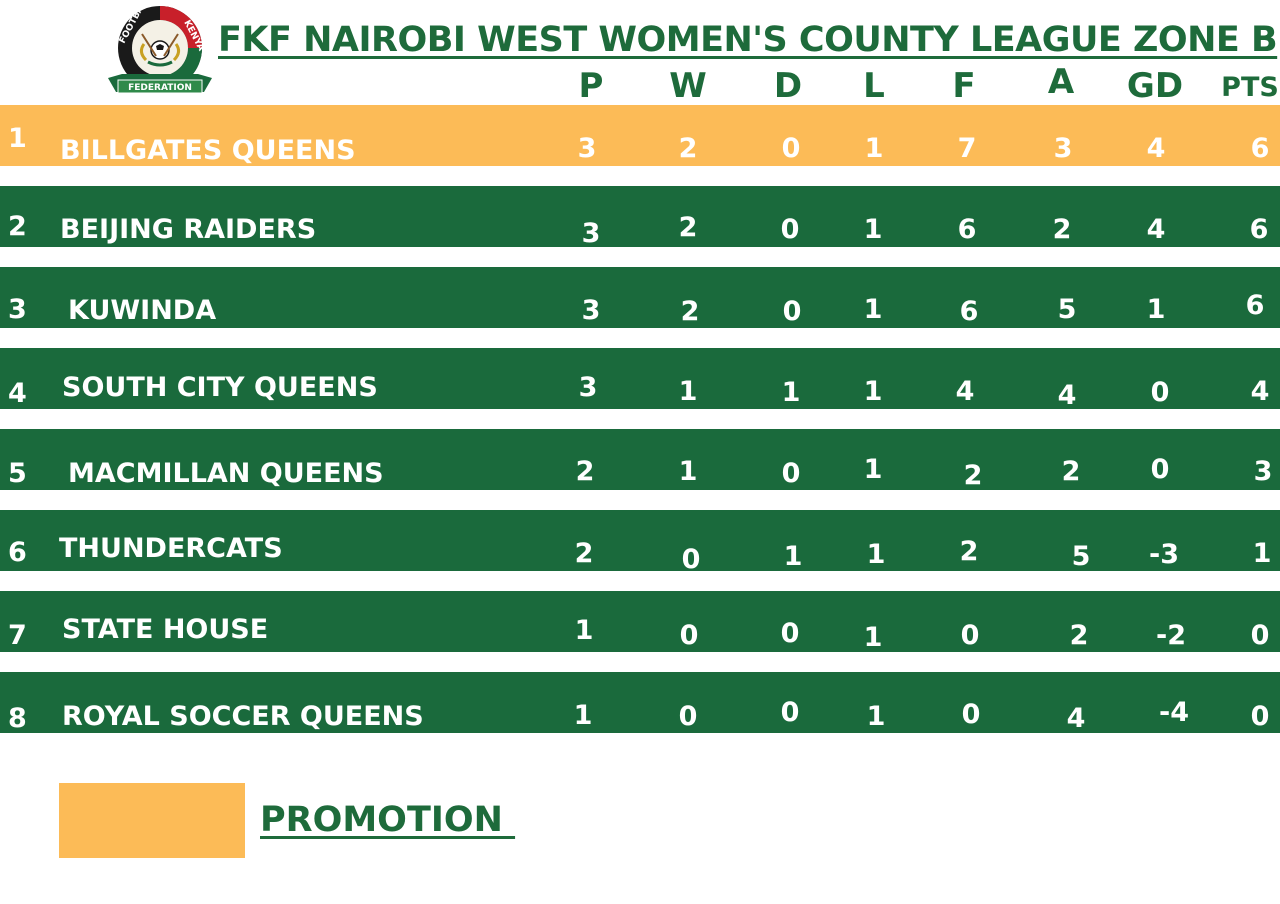  Describe the element at coordinates (640, 297) in the screenshot. I see `table-row: 3 KUWINDA 3 2 0 1 6 5 1 6` at that location.